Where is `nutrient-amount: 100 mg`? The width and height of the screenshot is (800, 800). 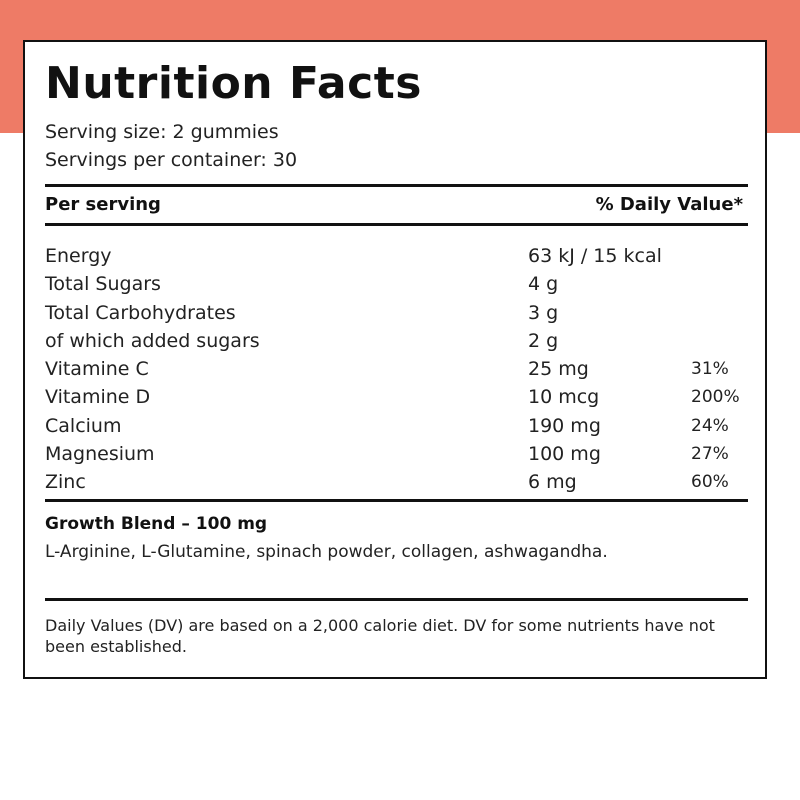
nutrient-amount: 100 mg is located at coordinates (564, 454).